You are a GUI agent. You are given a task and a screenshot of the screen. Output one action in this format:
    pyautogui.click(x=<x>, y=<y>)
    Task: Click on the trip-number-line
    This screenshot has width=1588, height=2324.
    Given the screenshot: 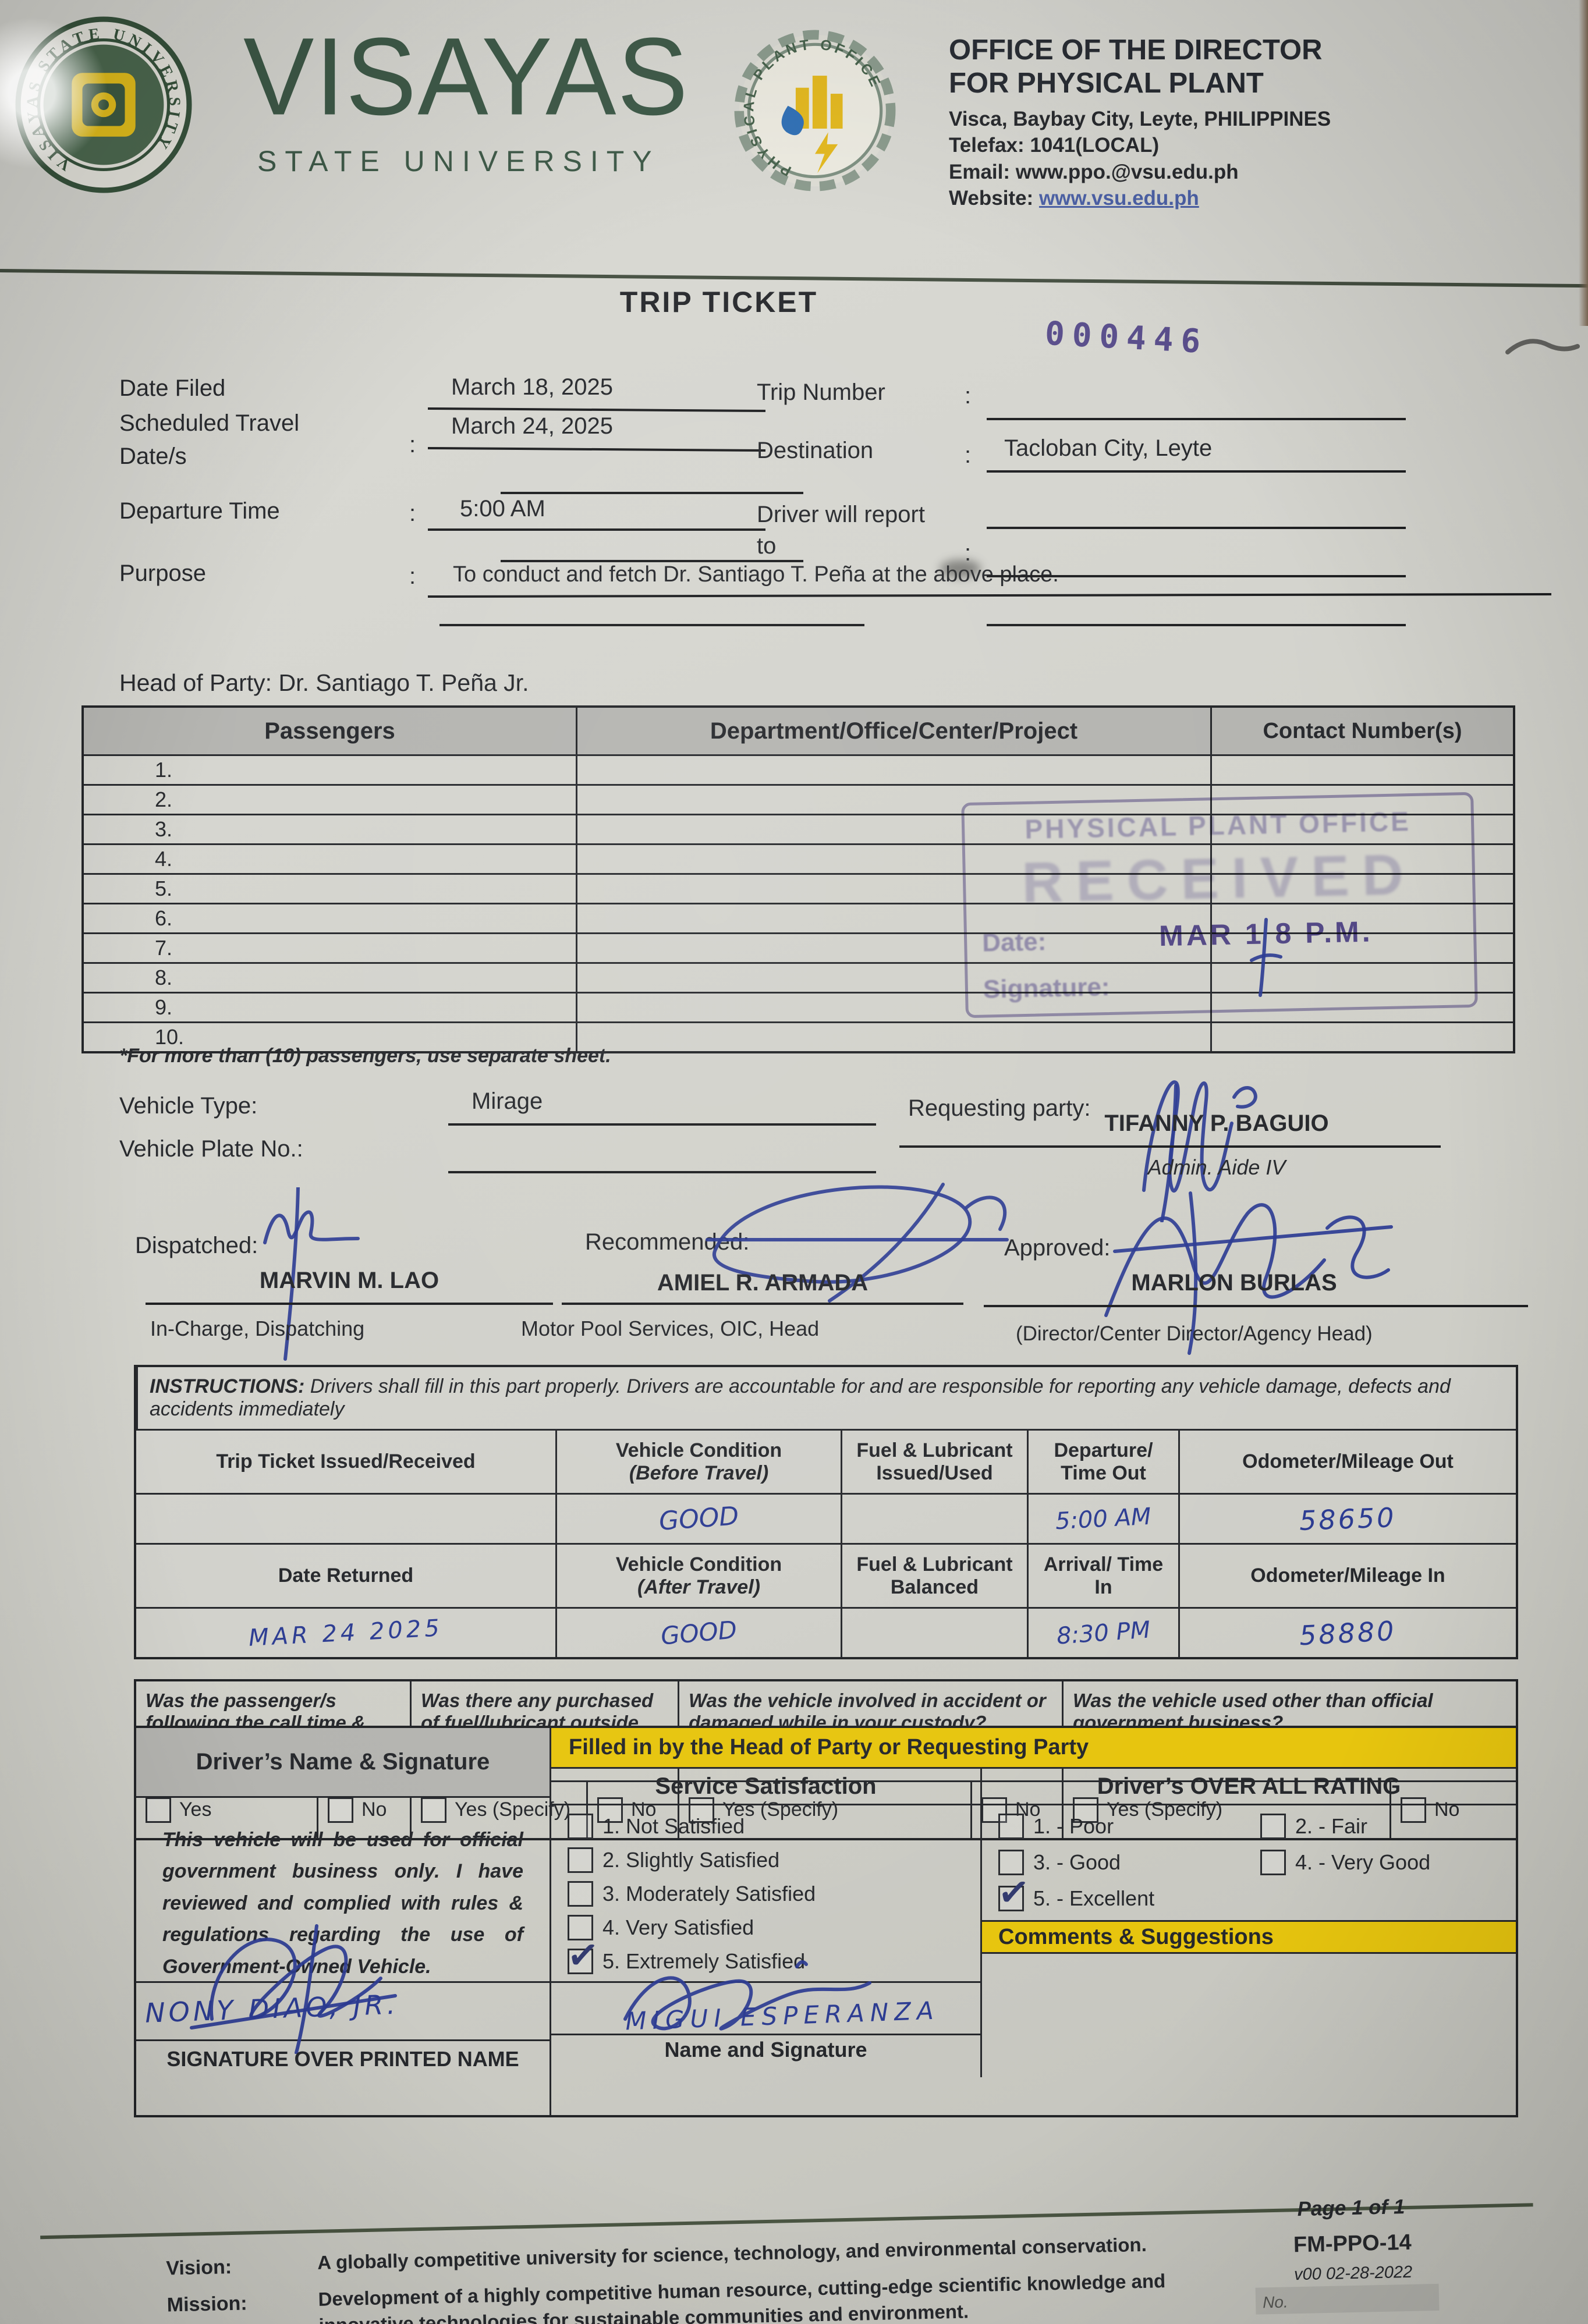 What is the action you would take?
    pyautogui.click(x=1197, y=419)
    